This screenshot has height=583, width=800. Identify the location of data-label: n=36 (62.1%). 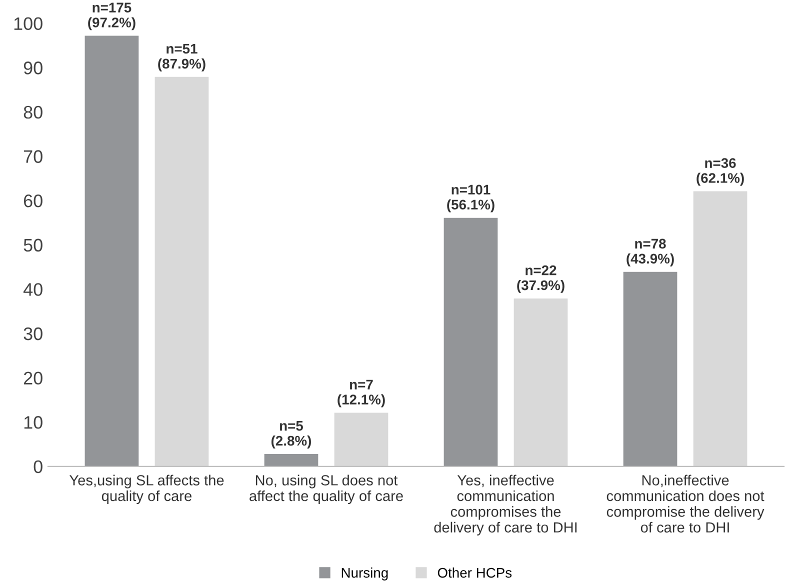
(720, 172).